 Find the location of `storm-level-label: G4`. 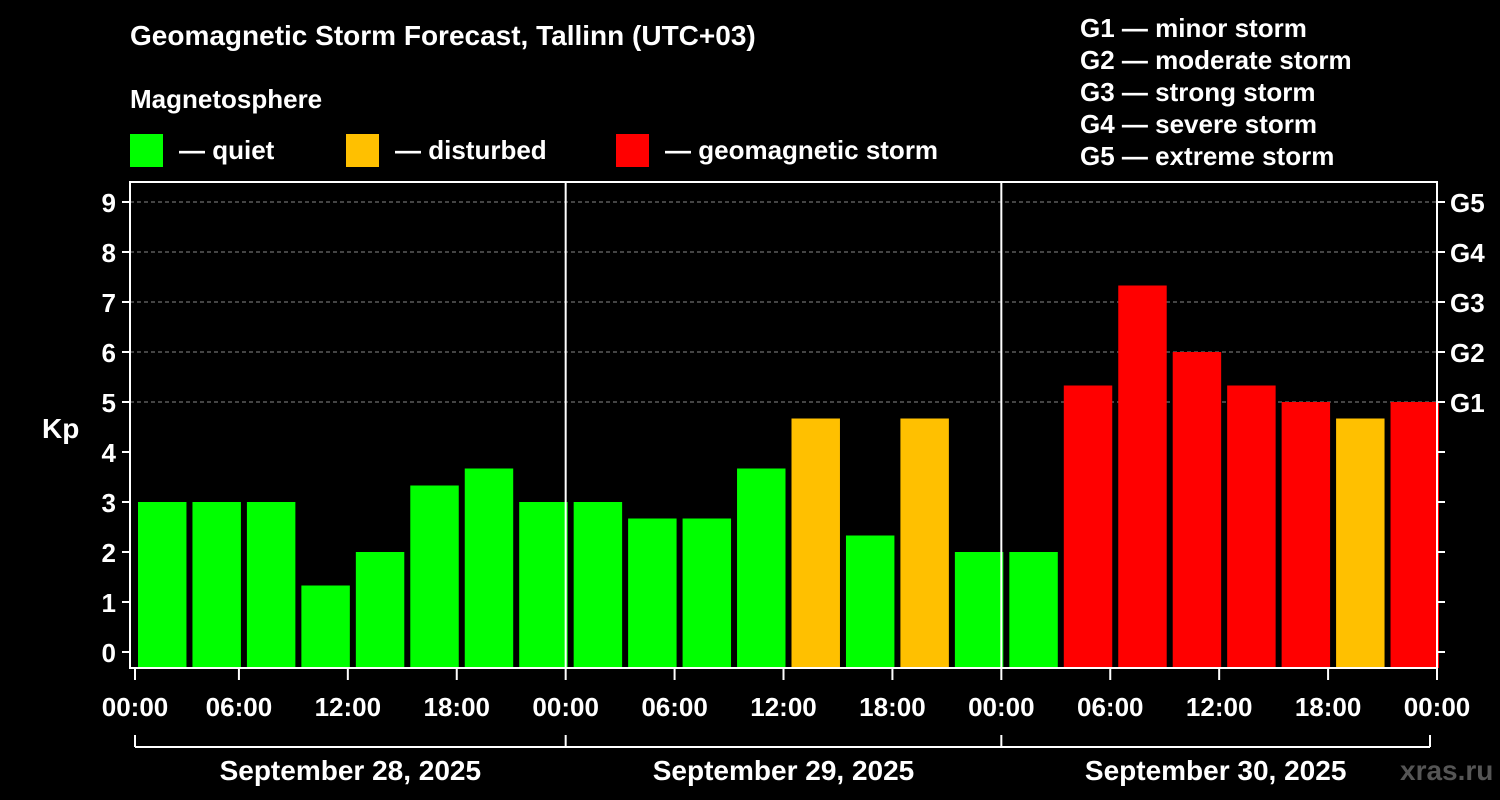

storm-level-label: G4 is located at coordinates (1467, 253).